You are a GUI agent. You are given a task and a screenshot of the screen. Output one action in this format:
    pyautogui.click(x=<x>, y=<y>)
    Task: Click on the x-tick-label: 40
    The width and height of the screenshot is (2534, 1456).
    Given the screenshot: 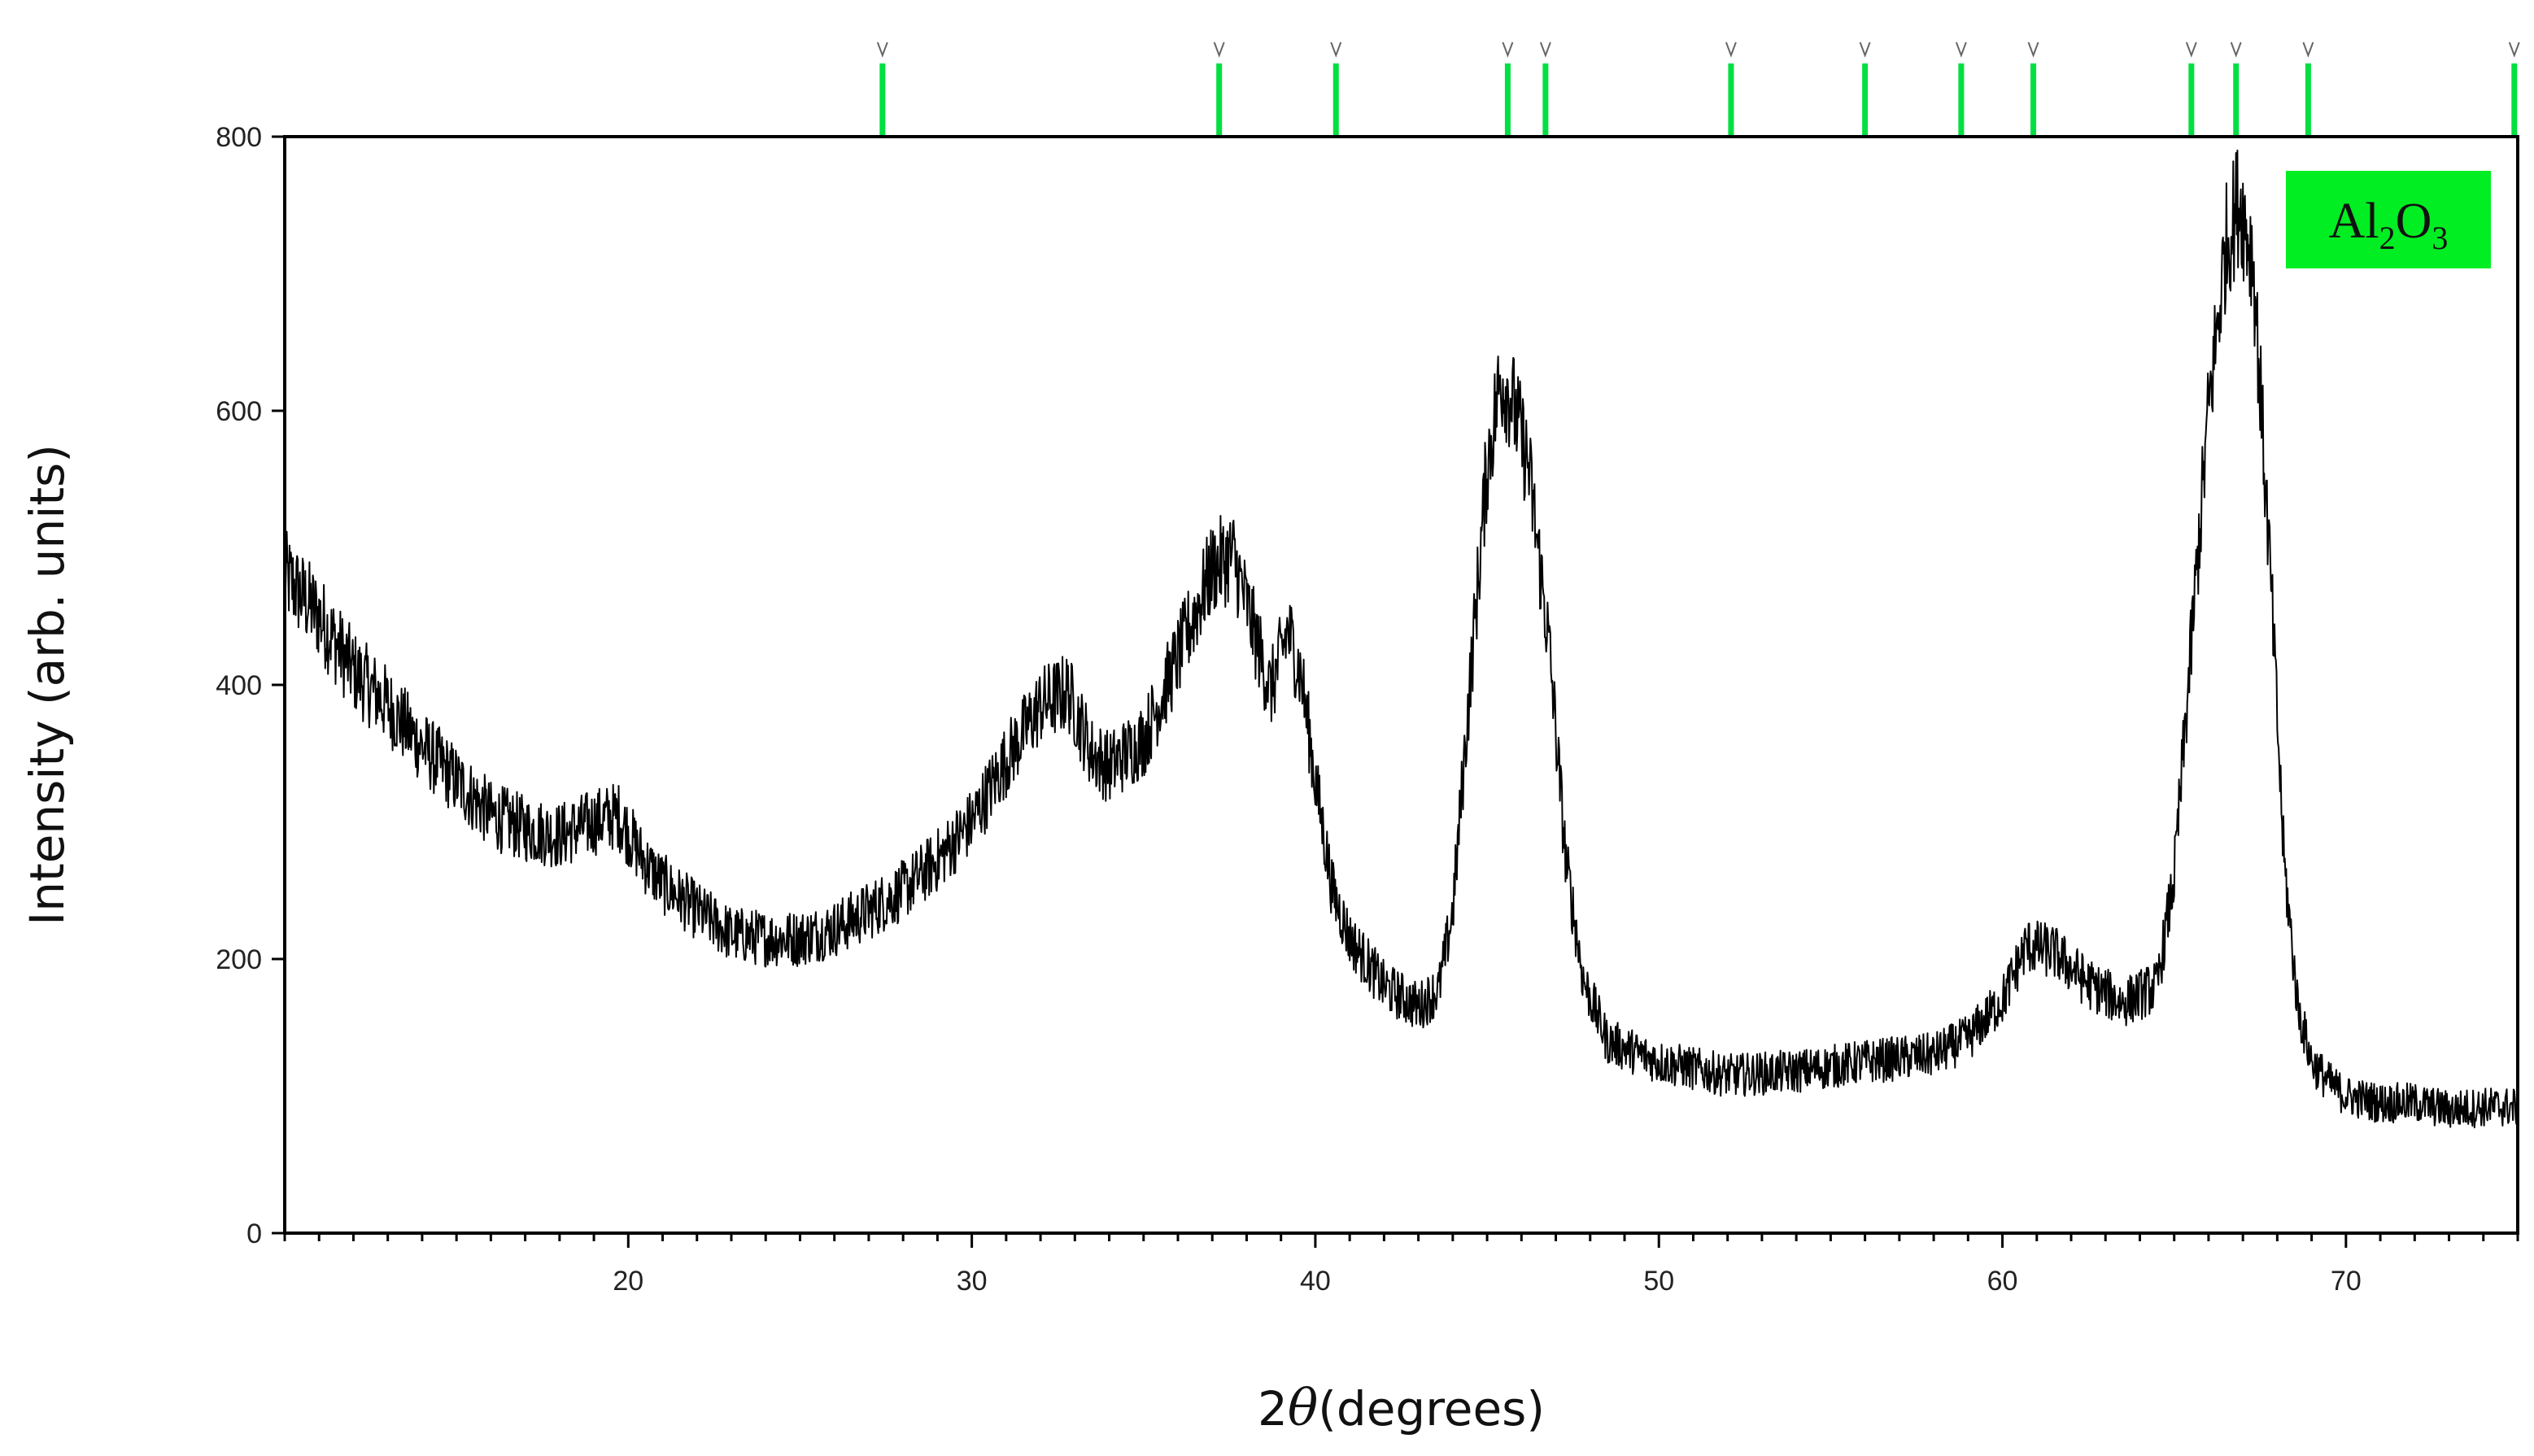 What is the action you would take?
    pyautogui.click(x=1315, y=1282)
    